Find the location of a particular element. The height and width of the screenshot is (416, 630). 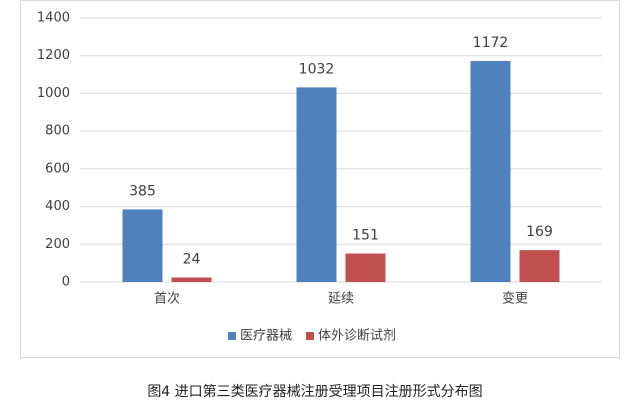

data-label: 24 is located at coordinates (192, 259).